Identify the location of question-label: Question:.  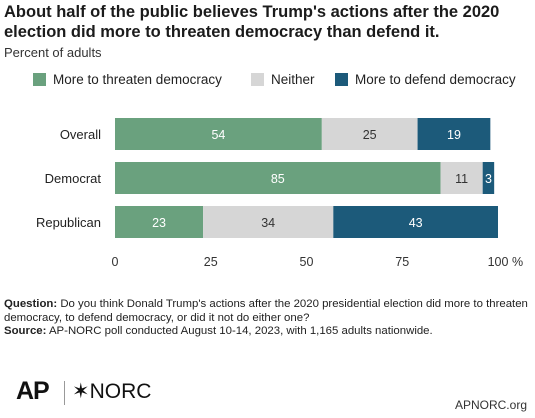
(31, 304).